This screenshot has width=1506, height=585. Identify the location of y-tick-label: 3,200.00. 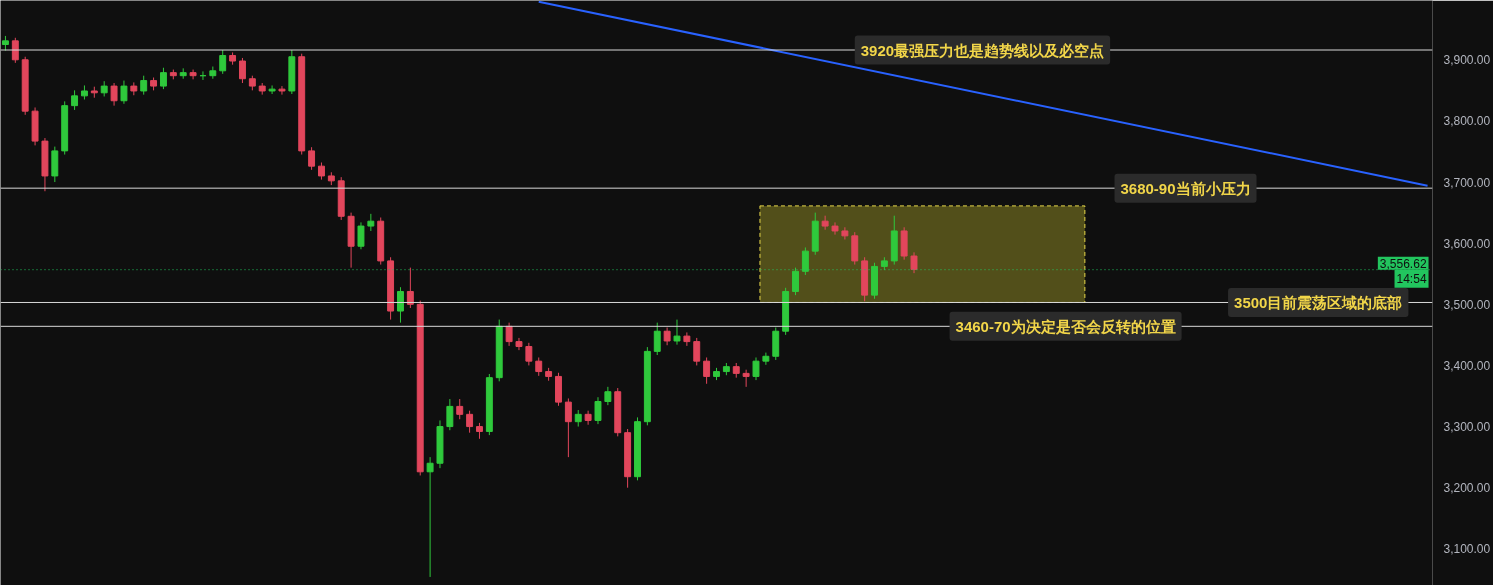
(1467, 488).